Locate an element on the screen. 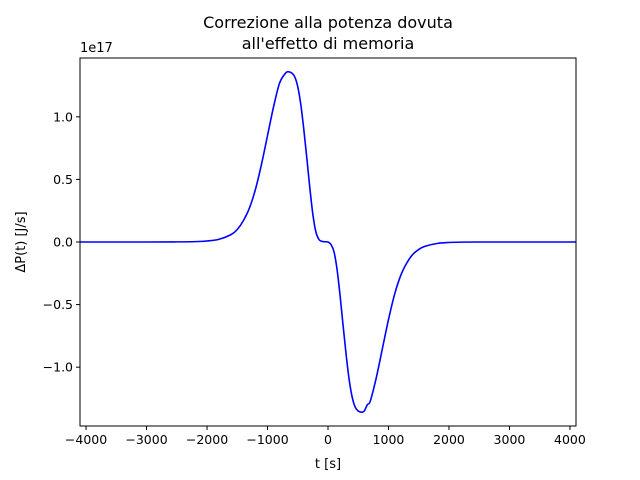 The image size is (640, 480). y-tick-label: −1.0 is located at coordinates (58, 367).